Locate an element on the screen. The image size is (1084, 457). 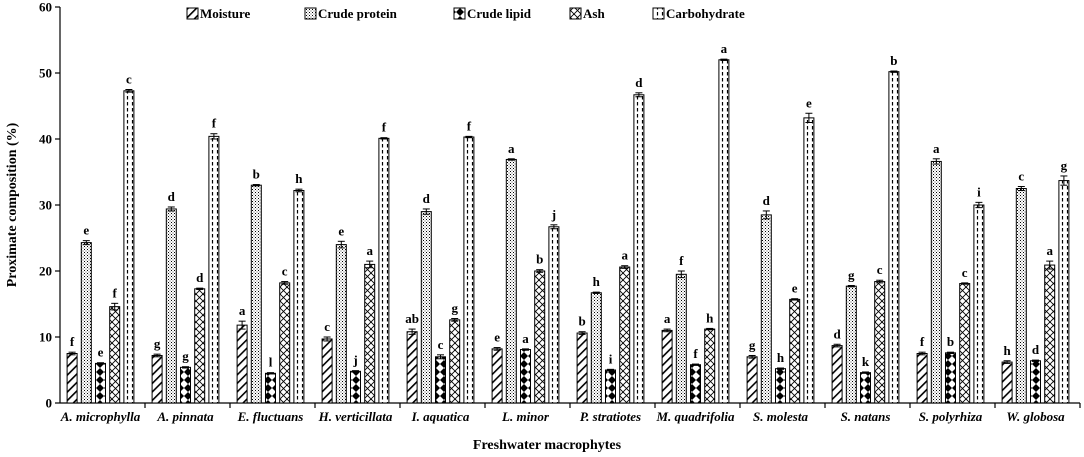
y-axis-title: Proximate composition (%) is located at coordinates (12, 204).